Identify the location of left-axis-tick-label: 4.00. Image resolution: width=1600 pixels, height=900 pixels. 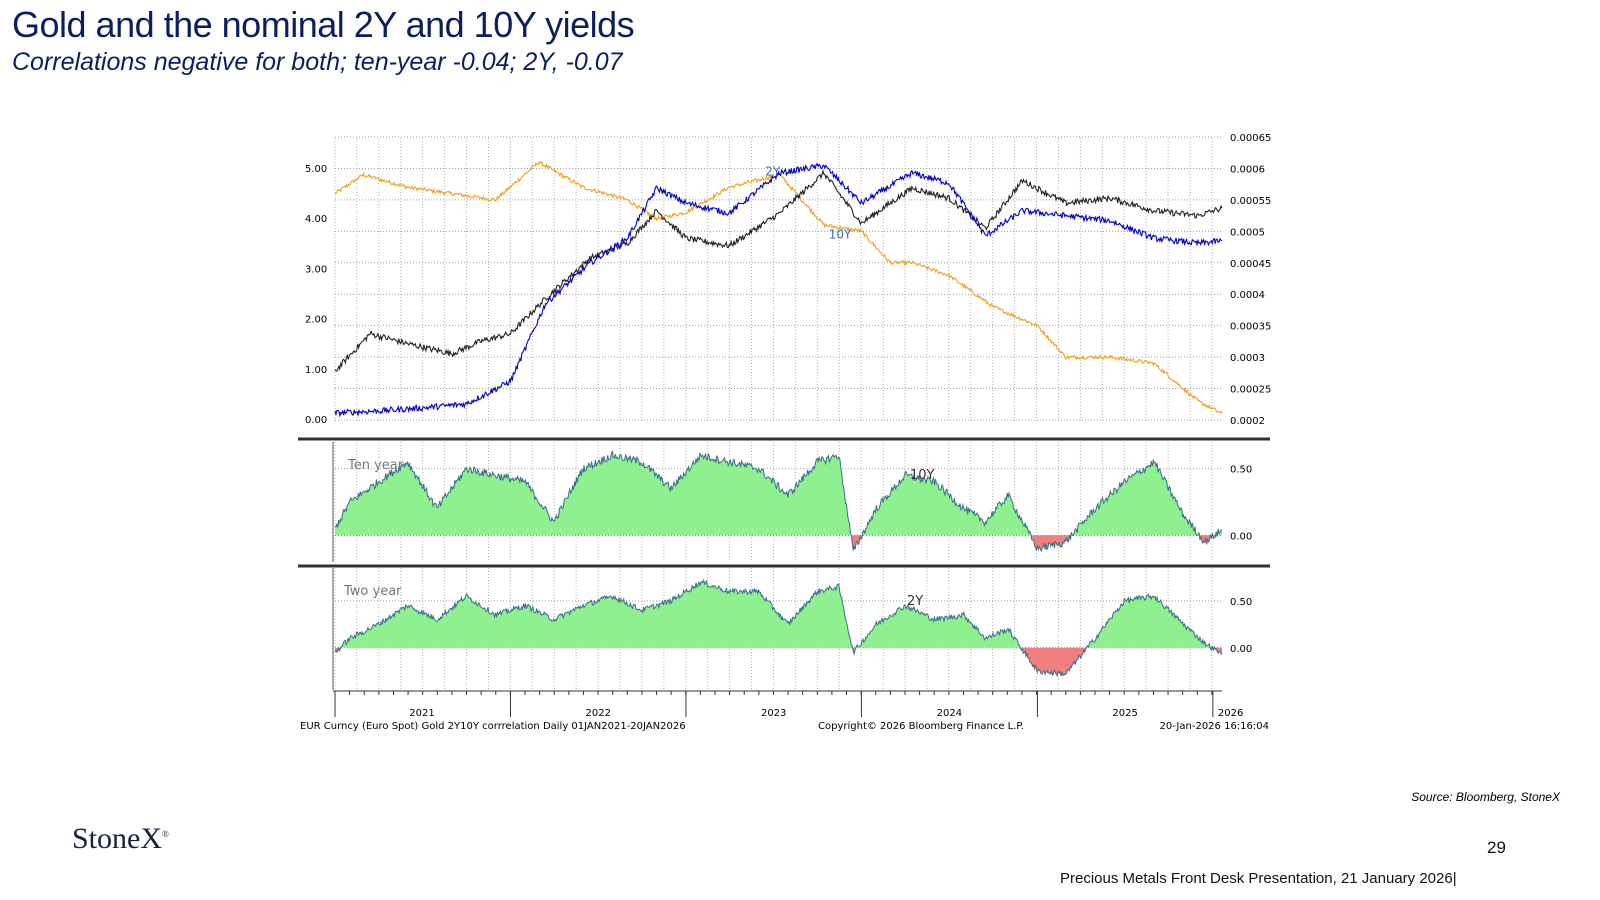
(316, 219).